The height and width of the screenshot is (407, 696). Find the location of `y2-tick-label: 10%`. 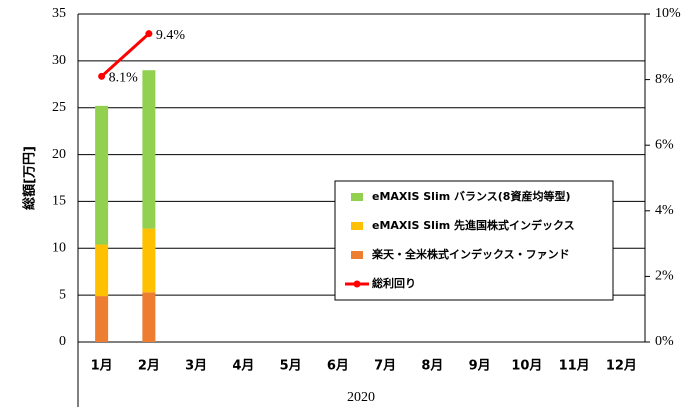

y2-tick-label: 10% is located at coordinates (668, 13).